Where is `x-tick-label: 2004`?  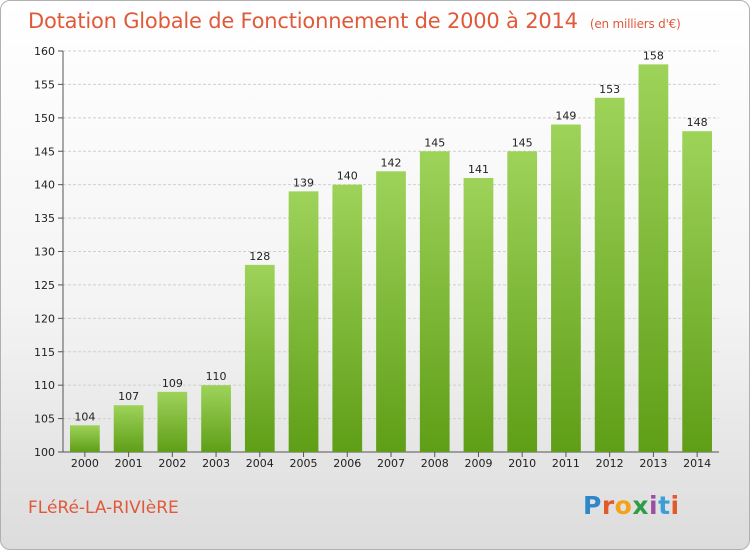
x-tick-label: 2004 is located at coordinates (260, 463).